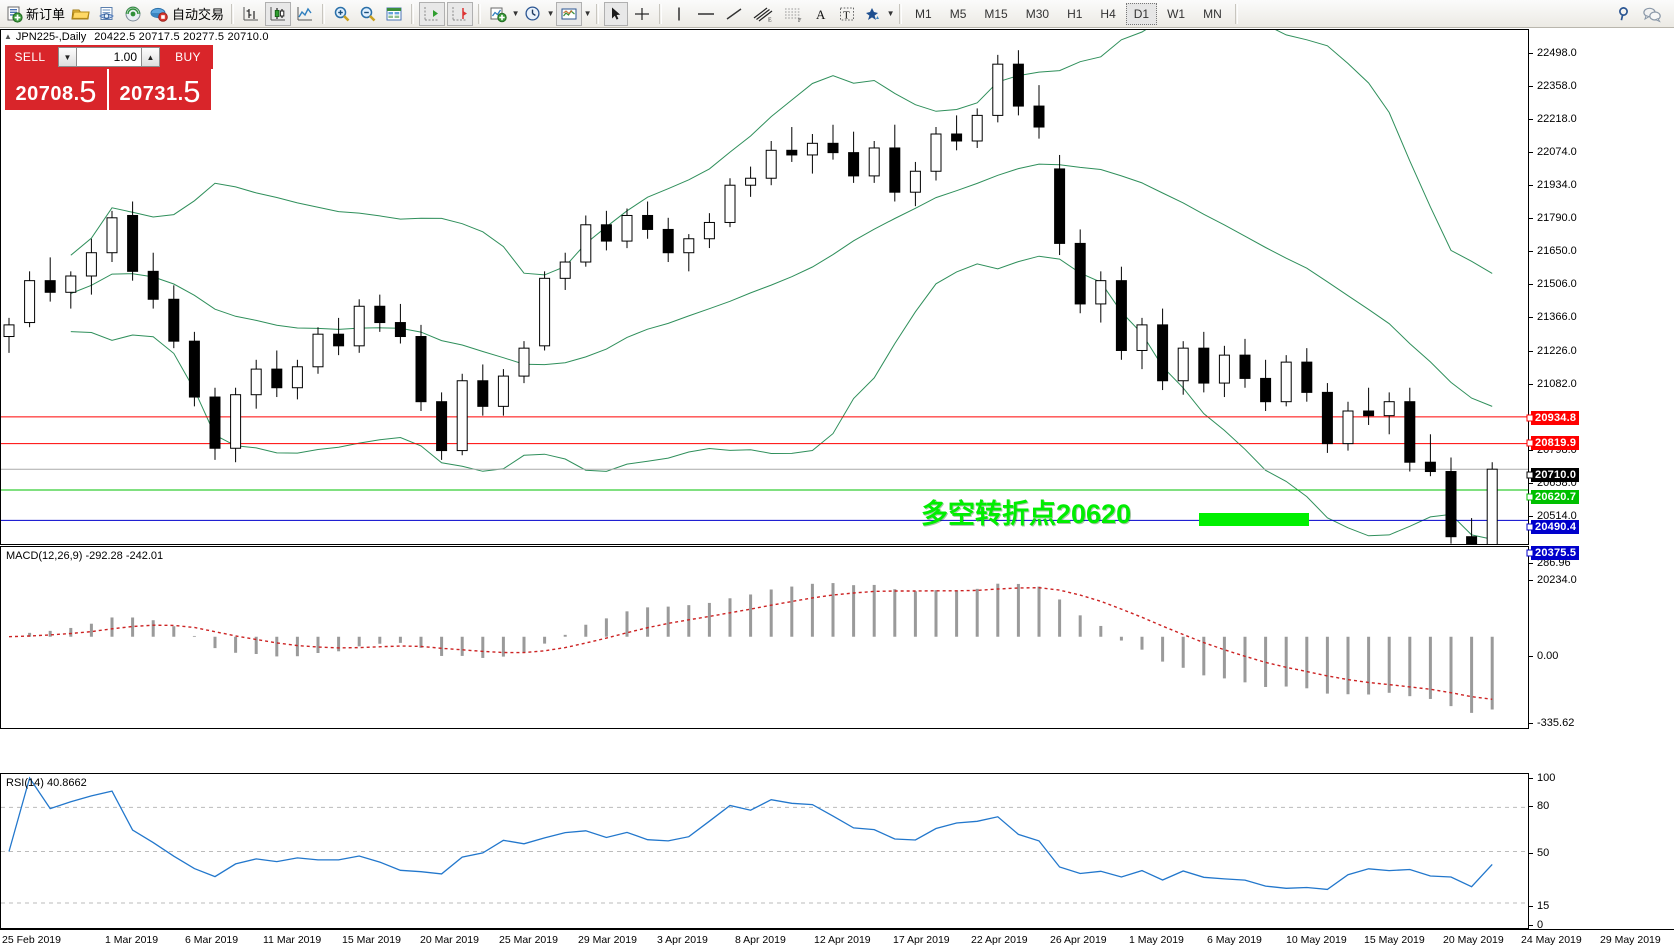 This screenshot has height=949, width=1674. Describe the element at coordinates (706, 14) in the screenshot. I see `horizontal-line-icon` at that location.